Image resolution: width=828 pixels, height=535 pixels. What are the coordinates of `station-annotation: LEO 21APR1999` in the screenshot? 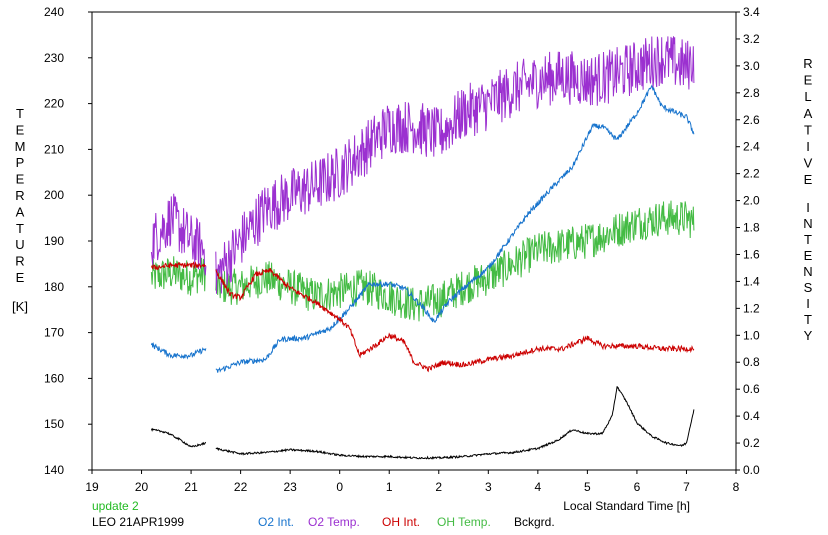 It's located at (138, 522).